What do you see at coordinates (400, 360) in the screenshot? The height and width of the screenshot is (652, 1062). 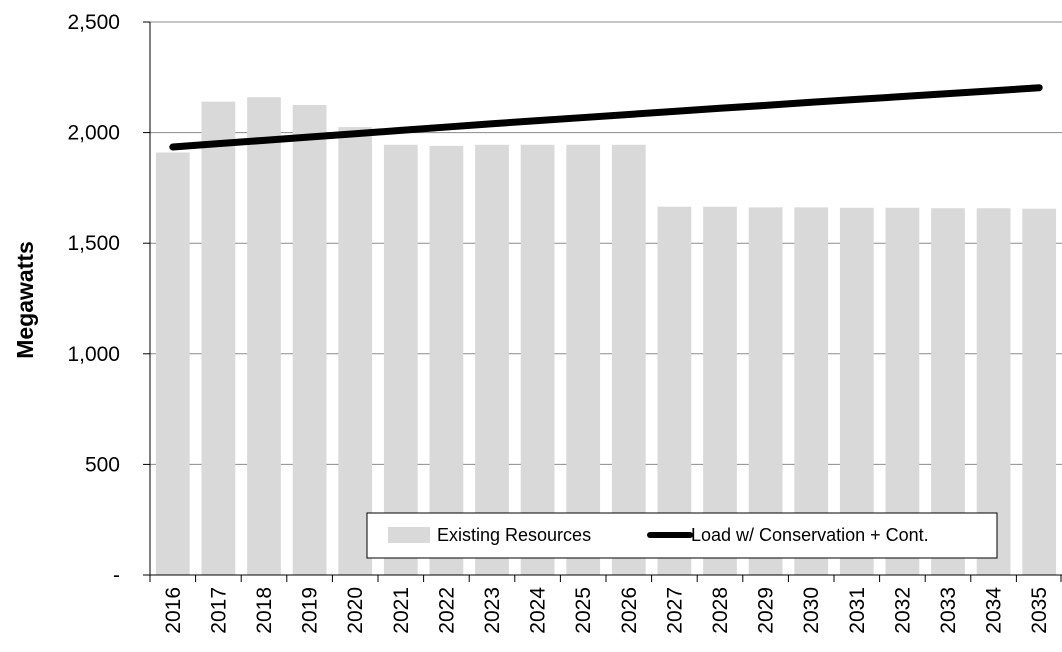 I see `bar-existing-resources-2021` at bounding box center [400, 360].